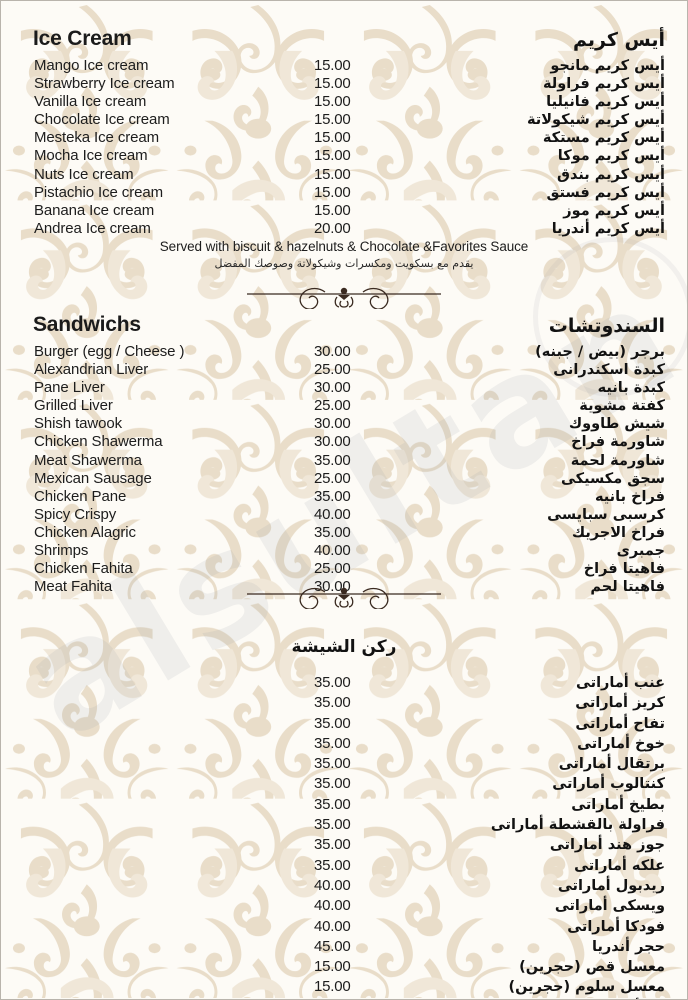  Describe the element at coordinates (104, 84) in the screenshot. I see `menu-item-name-en: Strawberry Ice cream` at that location.